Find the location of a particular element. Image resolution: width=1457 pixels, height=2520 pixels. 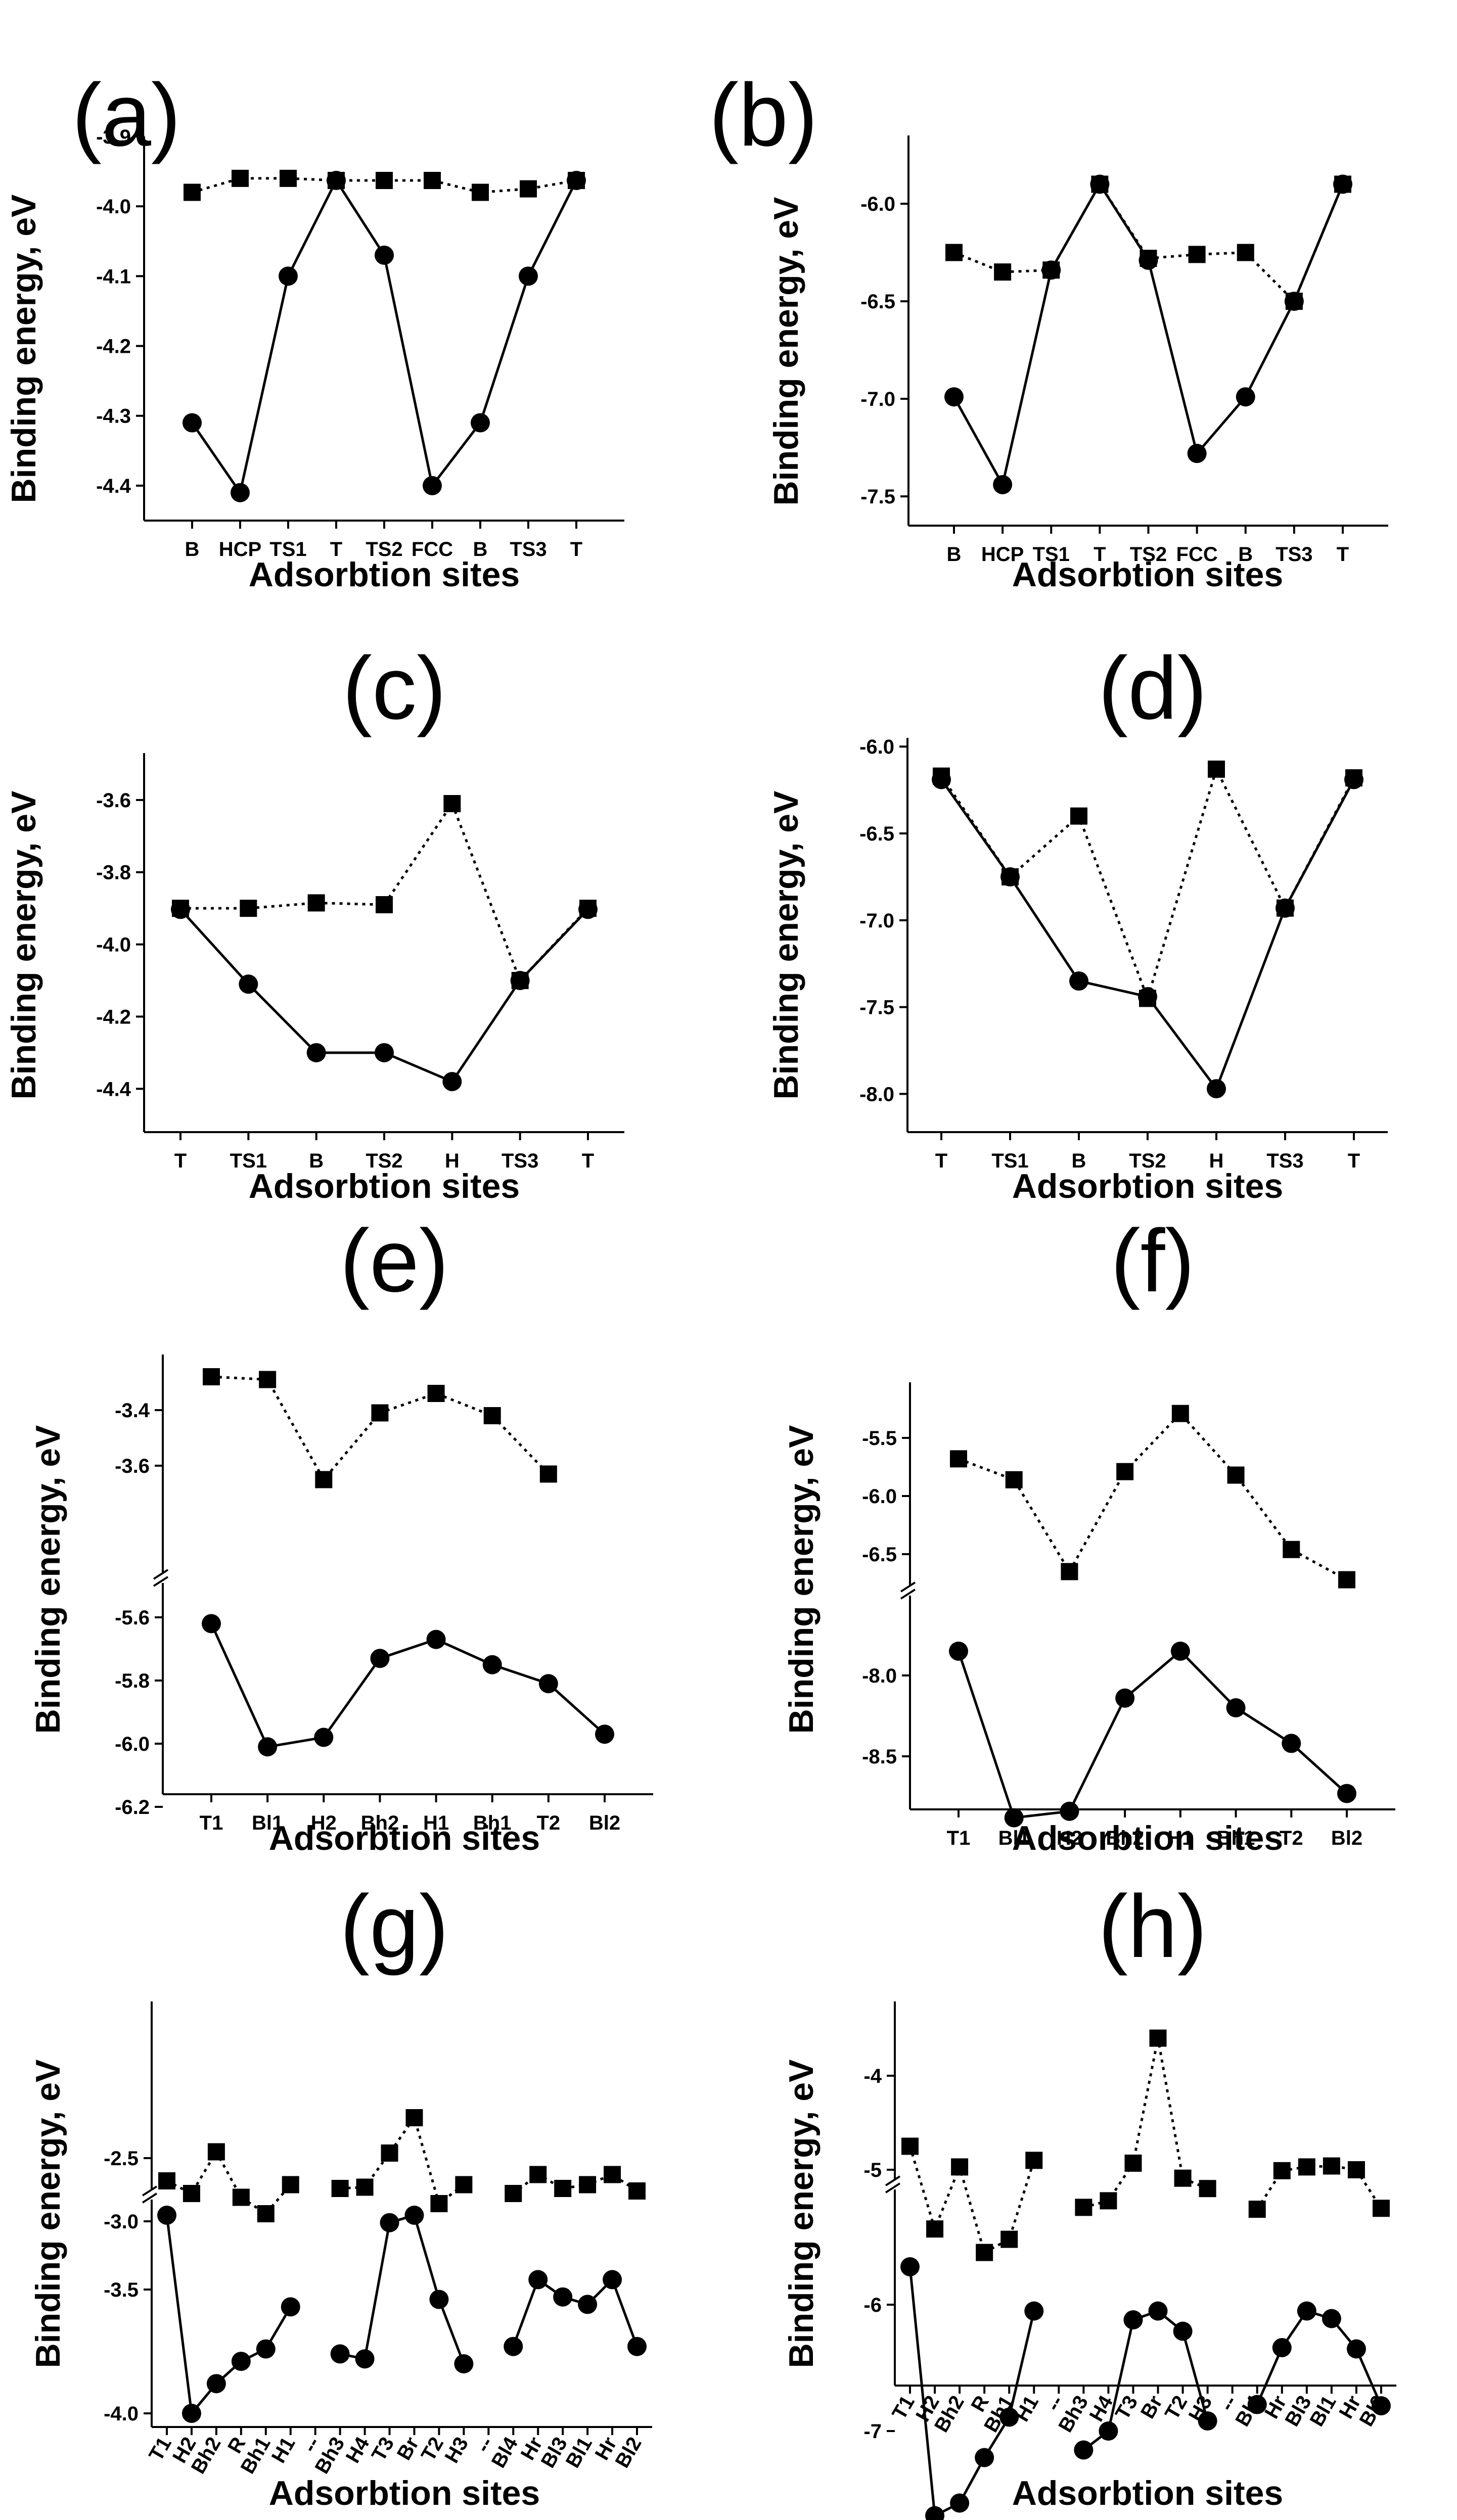

x-tick-label: T3 is located at coordinates (383, 2449).